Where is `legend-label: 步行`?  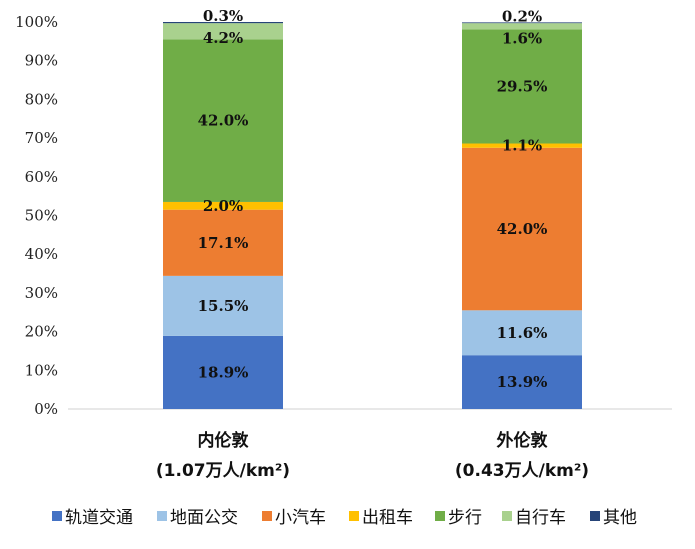 legend-label: 步行 is located at coordinates (465, 518).